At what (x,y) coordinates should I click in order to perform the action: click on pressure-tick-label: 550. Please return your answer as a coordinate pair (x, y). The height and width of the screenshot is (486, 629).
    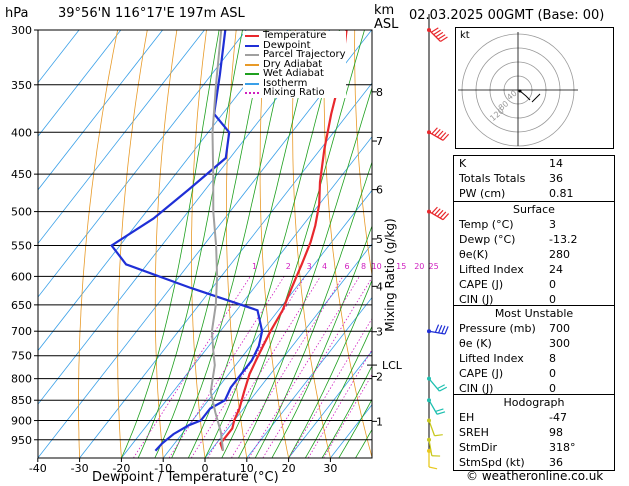
    Looking at the image, I should click on (21, 245).